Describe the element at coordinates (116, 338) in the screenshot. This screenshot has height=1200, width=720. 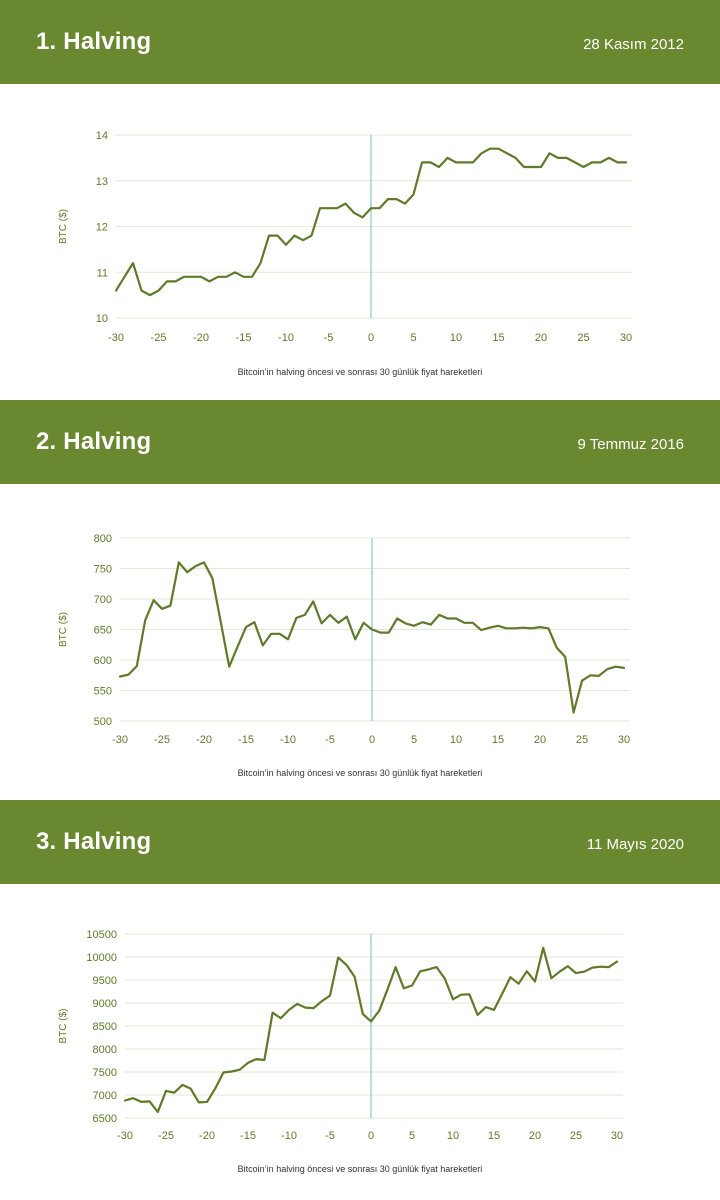
I see `x-tick-label-1-0: -30` at that location.